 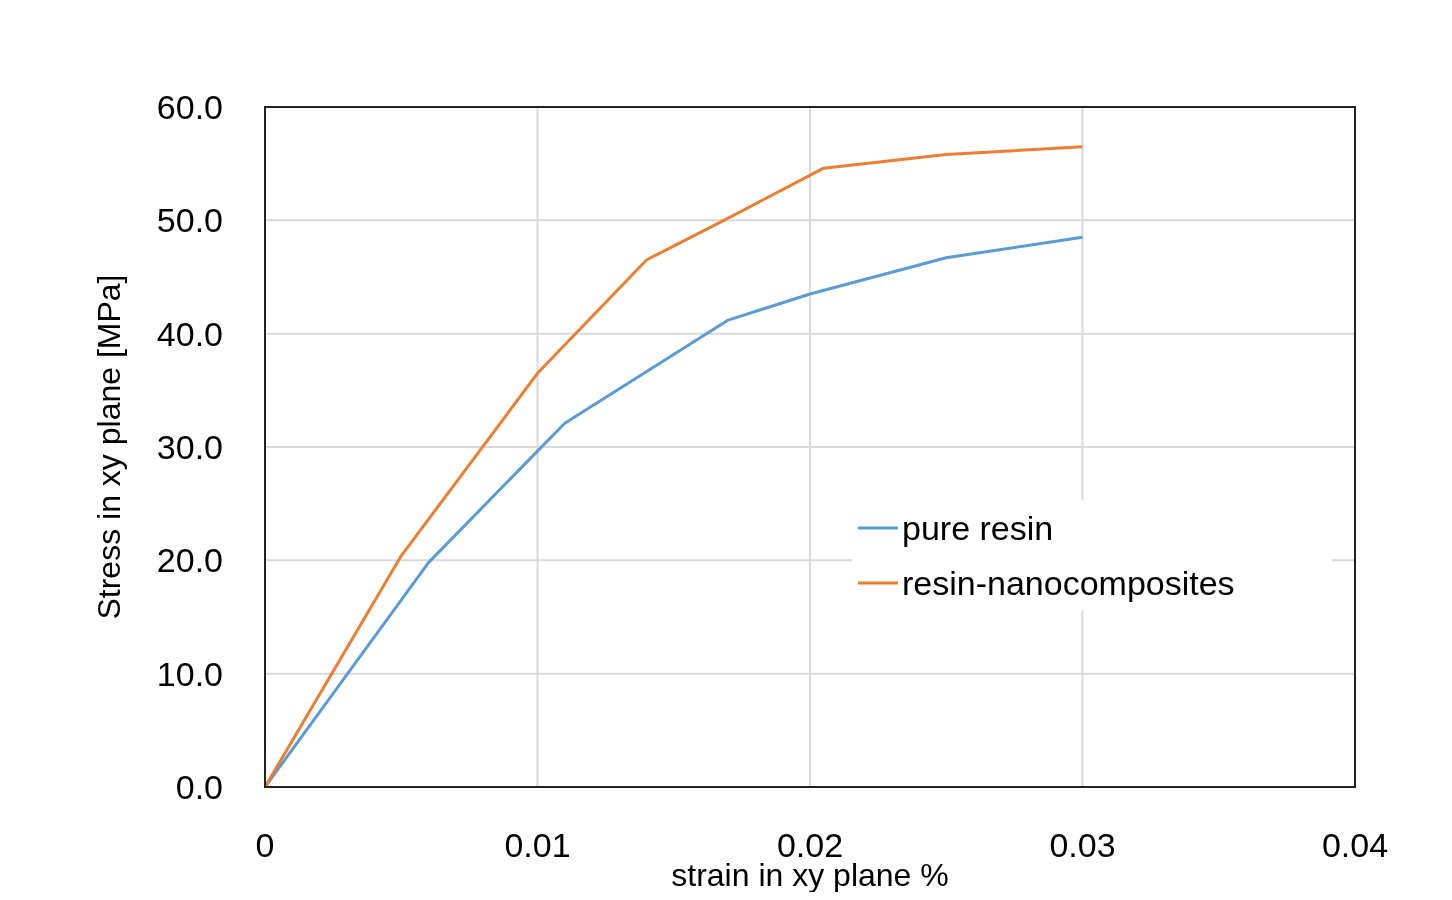 I want to click on x-tick-label: 0, so click(x=265, y=845).